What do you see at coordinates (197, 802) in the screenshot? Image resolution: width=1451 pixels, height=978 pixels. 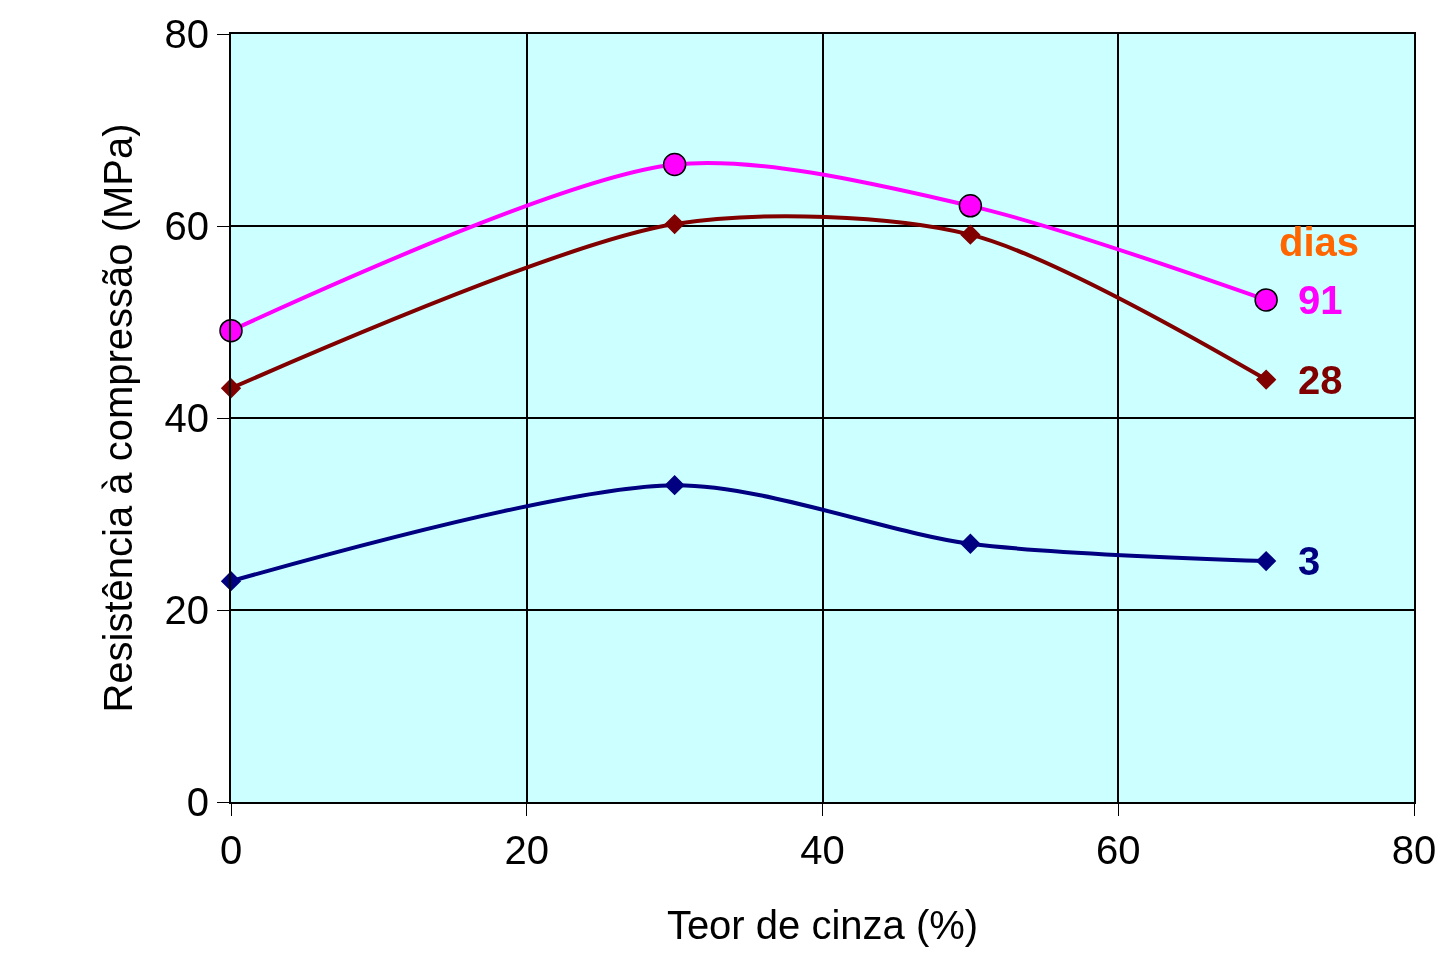 I see `y-tick-label: 0` at bounding box center [197, 802].